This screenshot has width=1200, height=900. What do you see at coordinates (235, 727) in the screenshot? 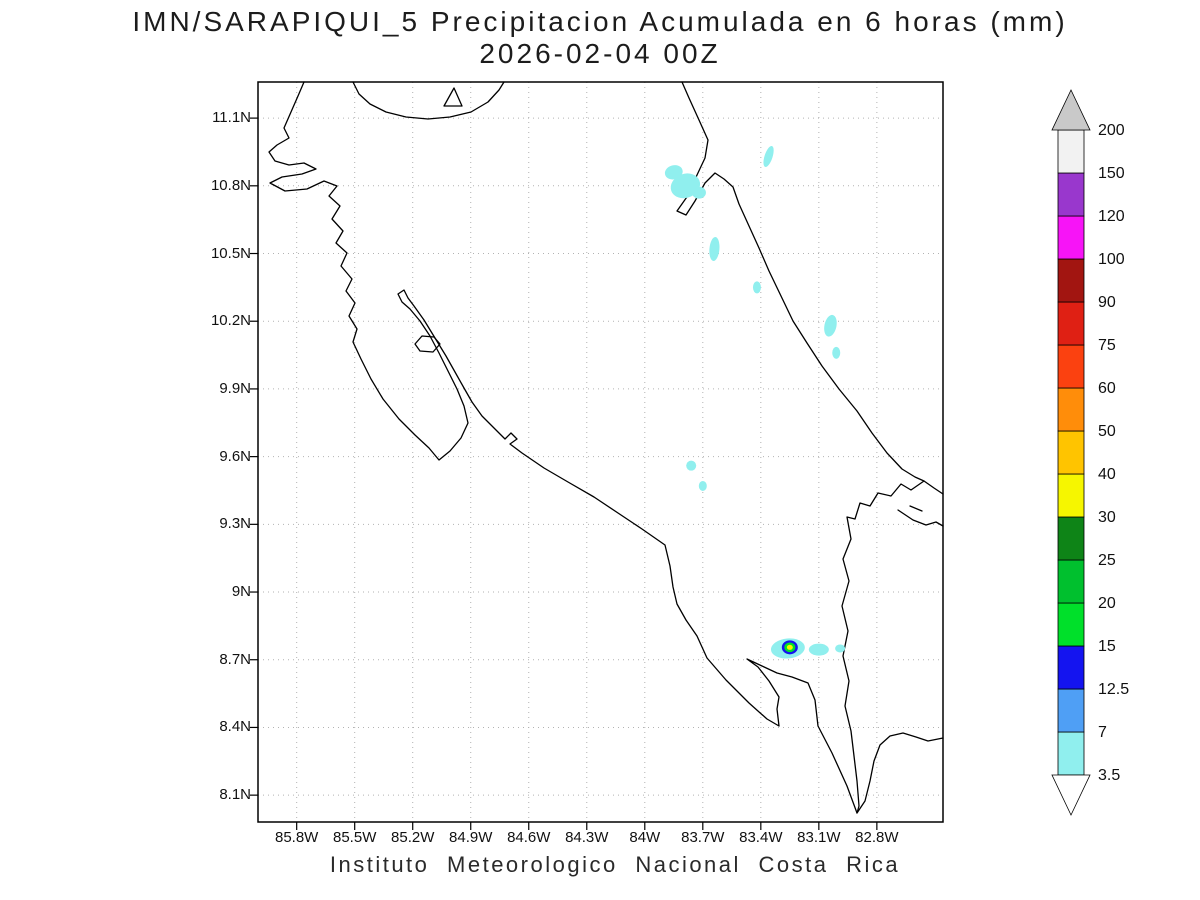
I see `lat-tick-label: 8.4N` at bounding box center [235, 727].